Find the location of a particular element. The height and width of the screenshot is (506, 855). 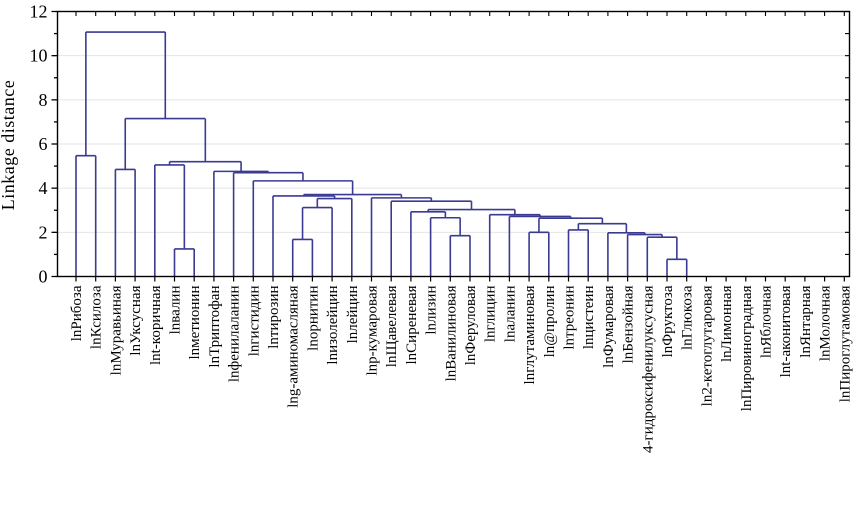

x-axis-label: lnМолочная is located at coordinates (826, 323).